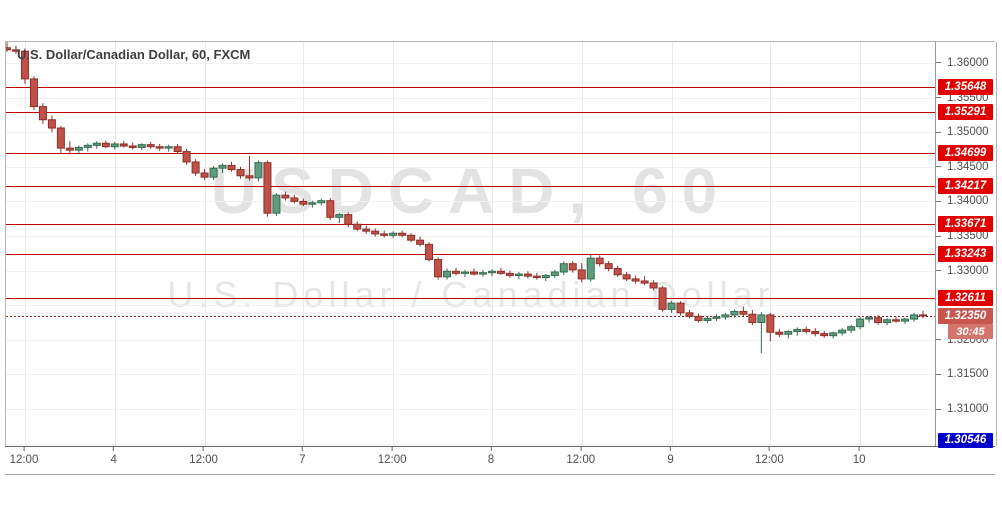  I want to click on time-axis: 12:00 4 12:00 7 12:00 8 12:00 9 12:00 10, so click(500, 460).